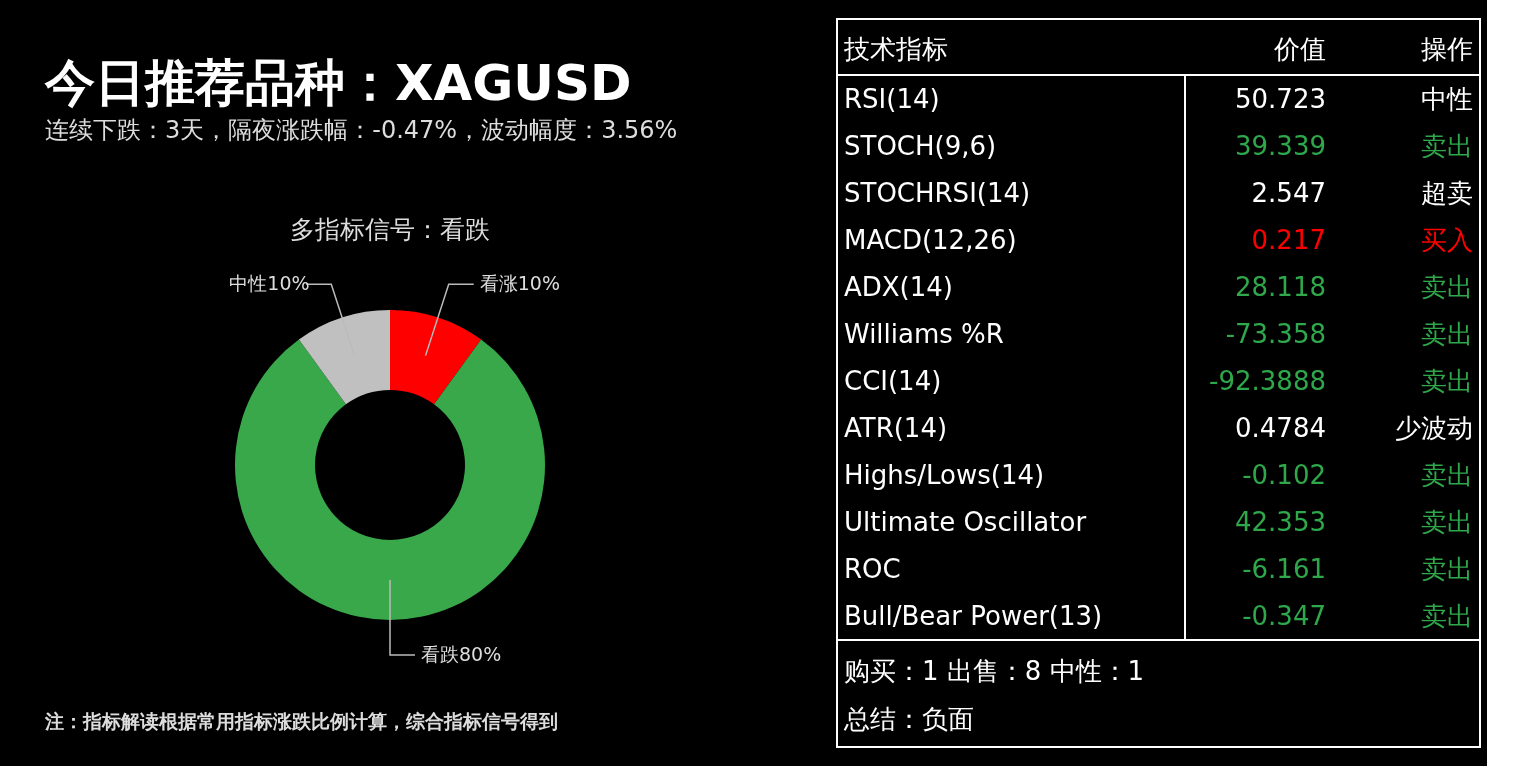 Image resolution: width=1535 pixels, height=767 pixels. What do you see at coordinates (937, 193) in the screenshot?
I see `text: STOCHRSI(14)` at bounding box center [937, 193].